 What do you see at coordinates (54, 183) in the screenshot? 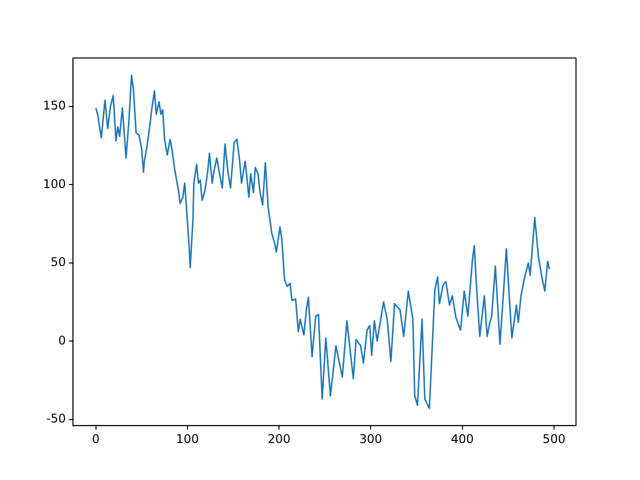
I see `y-tick-label: 100` at bounding box center [54, 183].